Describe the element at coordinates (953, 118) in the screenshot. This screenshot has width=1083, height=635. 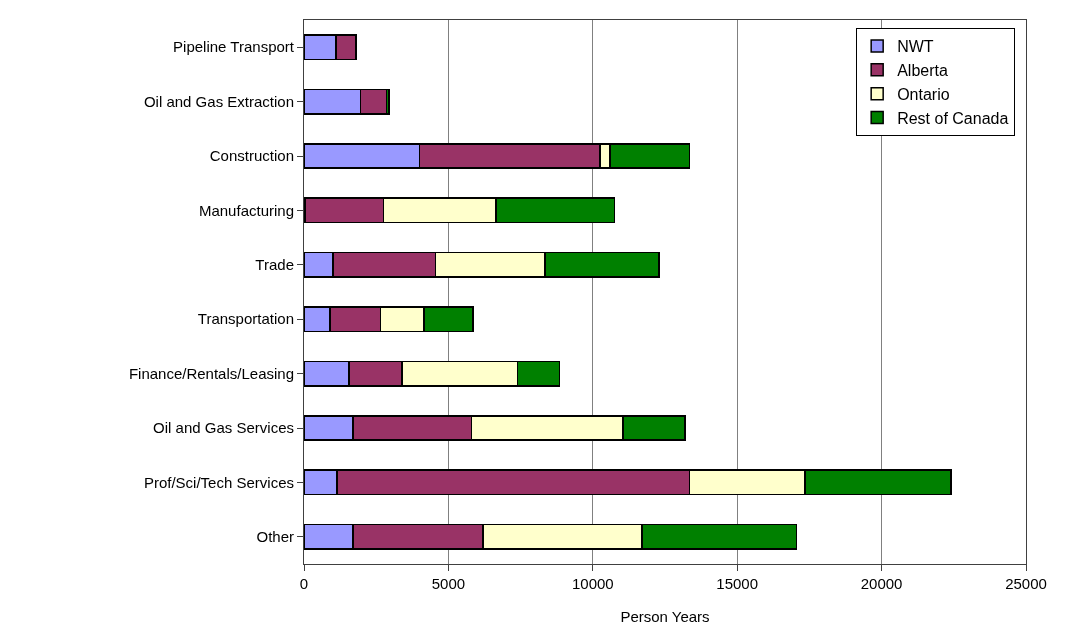
I see `legend-label: Rest of Canada` at that location.